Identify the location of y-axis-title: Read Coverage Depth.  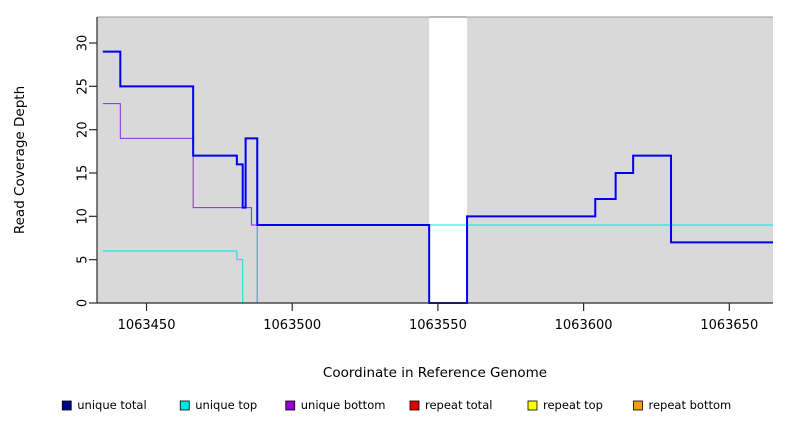
(20, 160).